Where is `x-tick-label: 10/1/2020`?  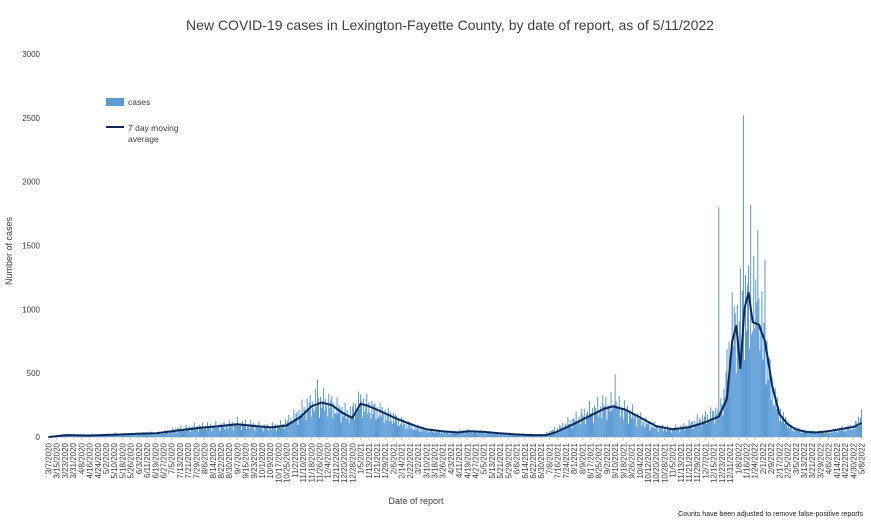 x-tick-label: 10/1/2020 is located at coordinates (262, 460).